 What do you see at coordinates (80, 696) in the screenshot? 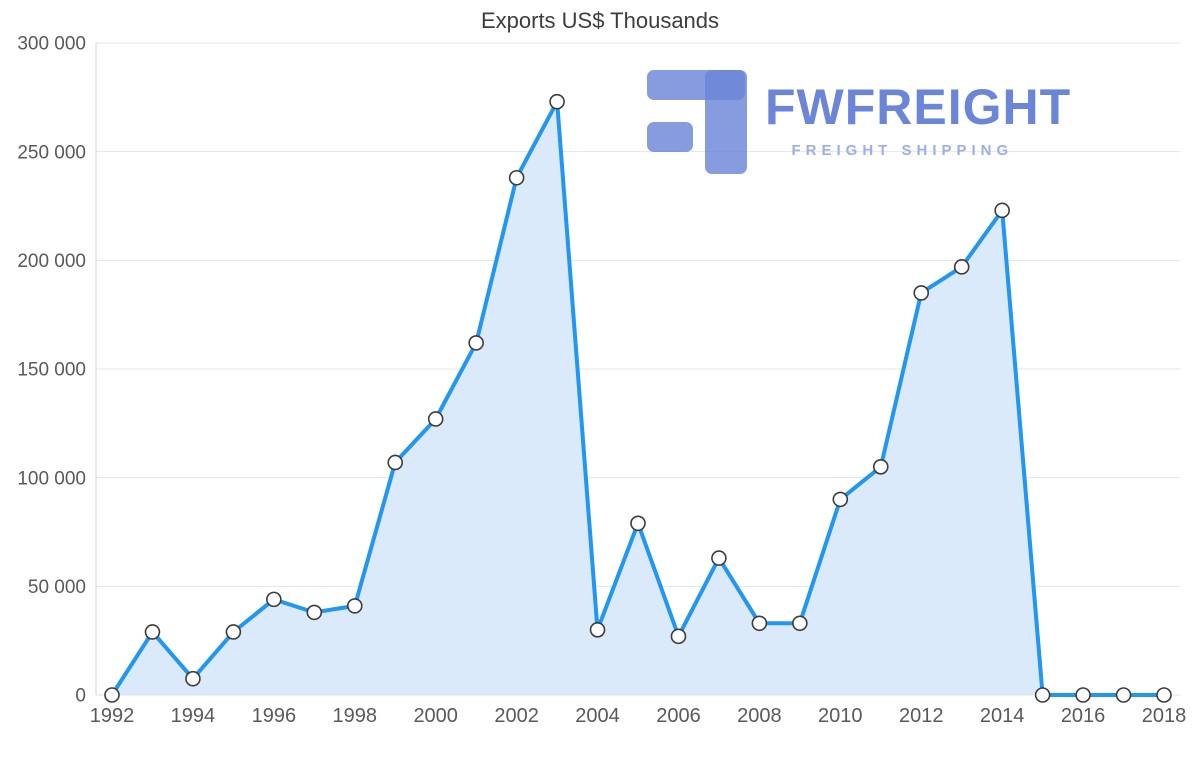
I see `svg-text: 0` at bounding box center [80, 696].